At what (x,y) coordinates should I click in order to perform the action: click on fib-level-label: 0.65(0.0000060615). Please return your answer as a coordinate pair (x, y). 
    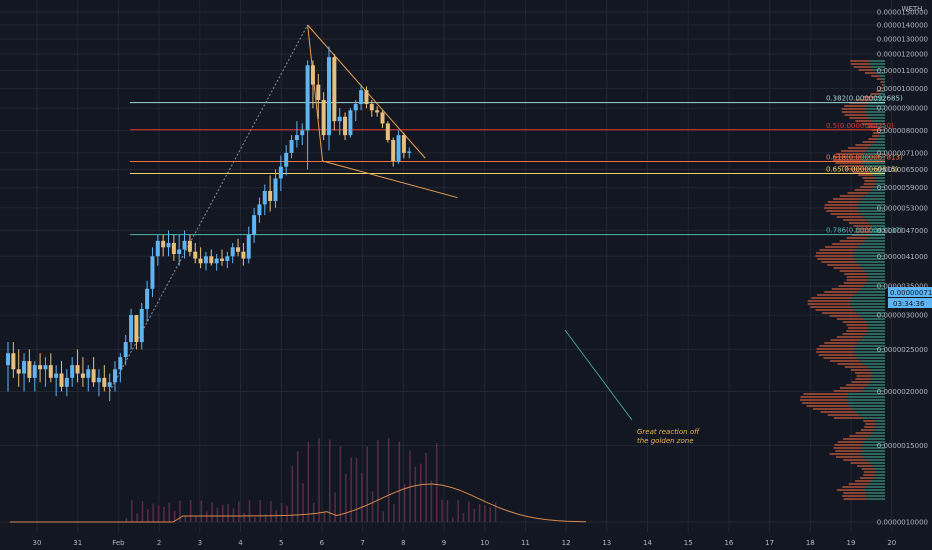
    Looking at the image, I should click on (862, 170).